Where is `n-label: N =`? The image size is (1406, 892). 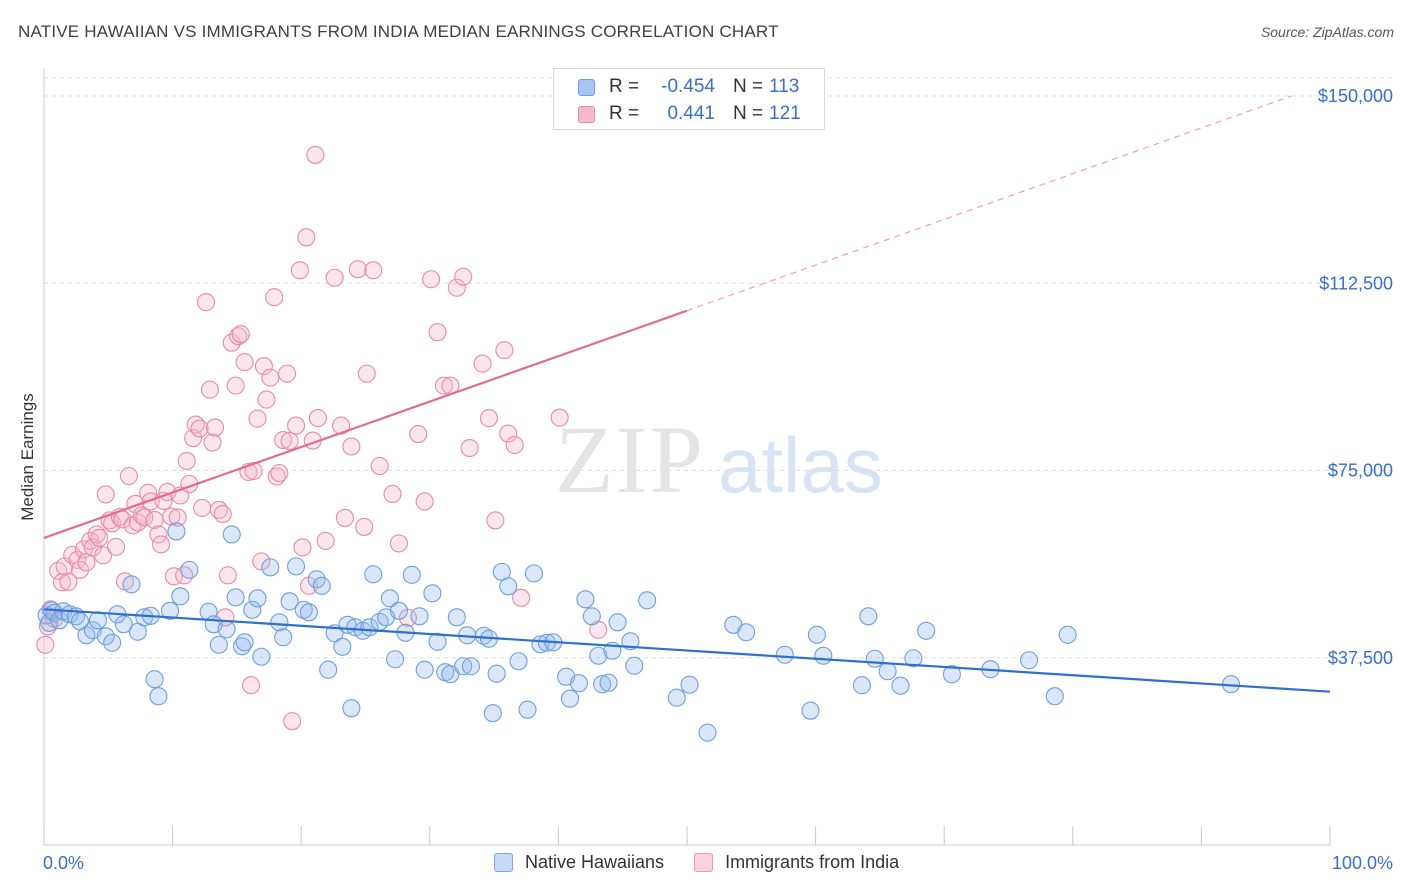 n-label: N = is located at coordinates (748, 113).